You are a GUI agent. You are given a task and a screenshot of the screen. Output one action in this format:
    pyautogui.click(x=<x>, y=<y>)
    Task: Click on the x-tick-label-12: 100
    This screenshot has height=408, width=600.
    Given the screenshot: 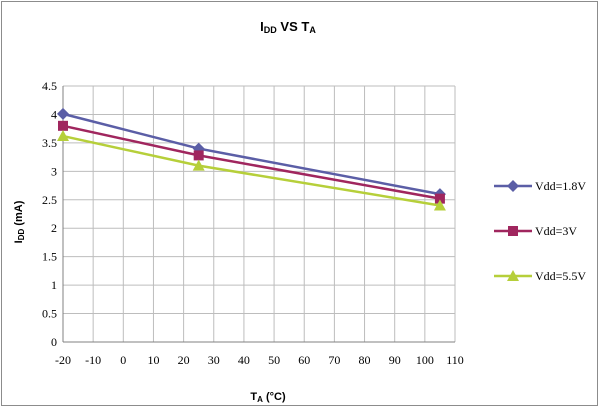 What is the action you would take?
    pyautogui.click(x=425, y=360)
    